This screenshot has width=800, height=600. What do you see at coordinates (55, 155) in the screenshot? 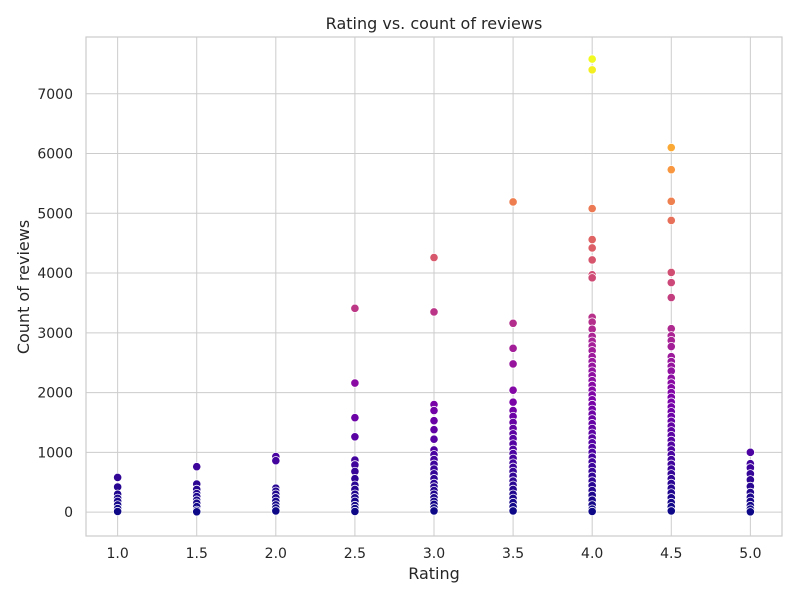
I see `y-tick-label: 6000` at bounding box center [55, 155].